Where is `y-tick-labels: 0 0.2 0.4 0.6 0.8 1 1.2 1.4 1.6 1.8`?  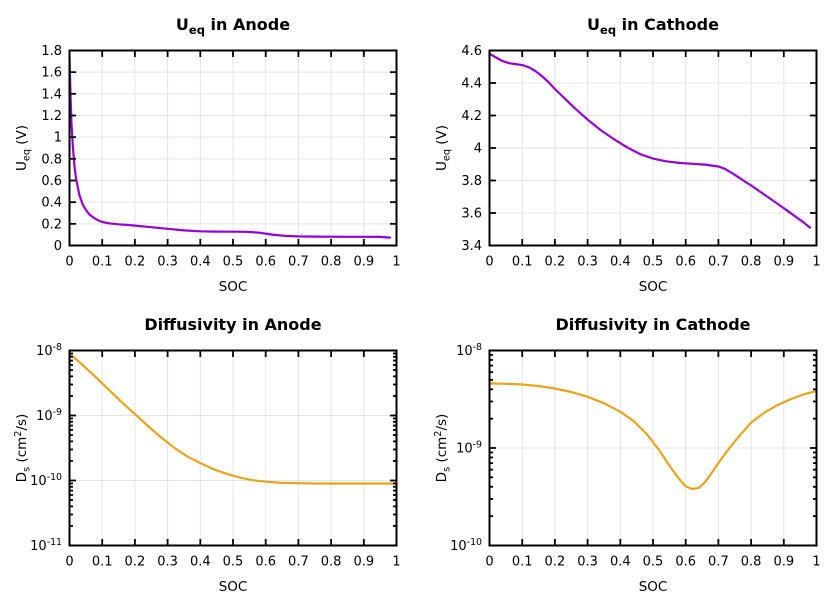 y-tick-labels: 0 0.2 0.4 0.6 0.8 1 1.2 1.4 1.6 1.8 is located at coordinates (51, 149).